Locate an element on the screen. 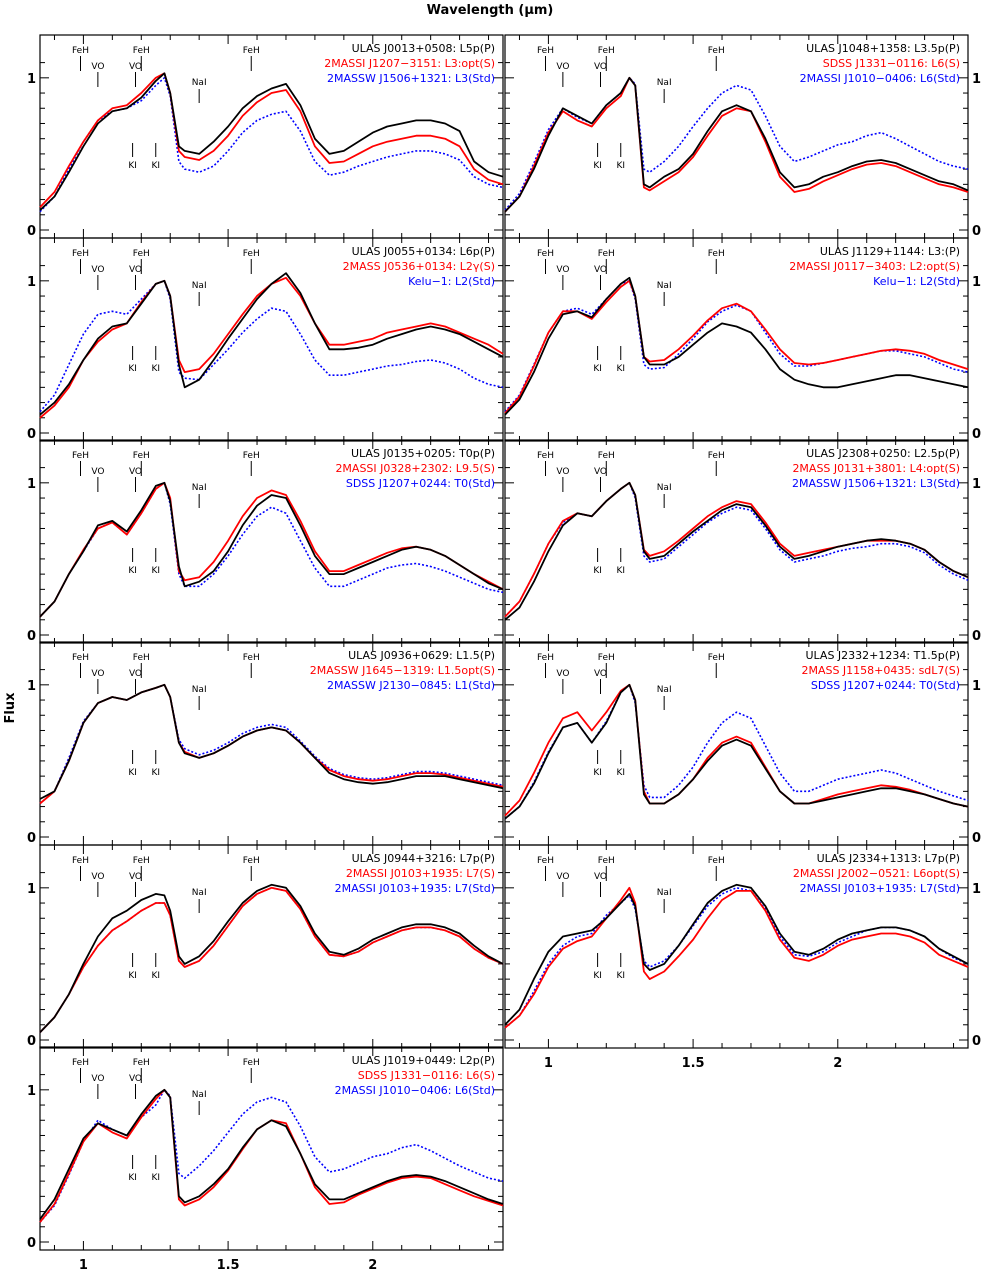  y-axis-title: Flux is located at coordinates (10, 708).